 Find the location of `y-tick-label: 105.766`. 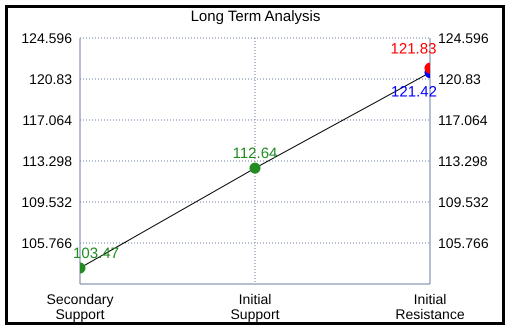

y-tick-label: 105.766 is located at coordinates (46, 242).